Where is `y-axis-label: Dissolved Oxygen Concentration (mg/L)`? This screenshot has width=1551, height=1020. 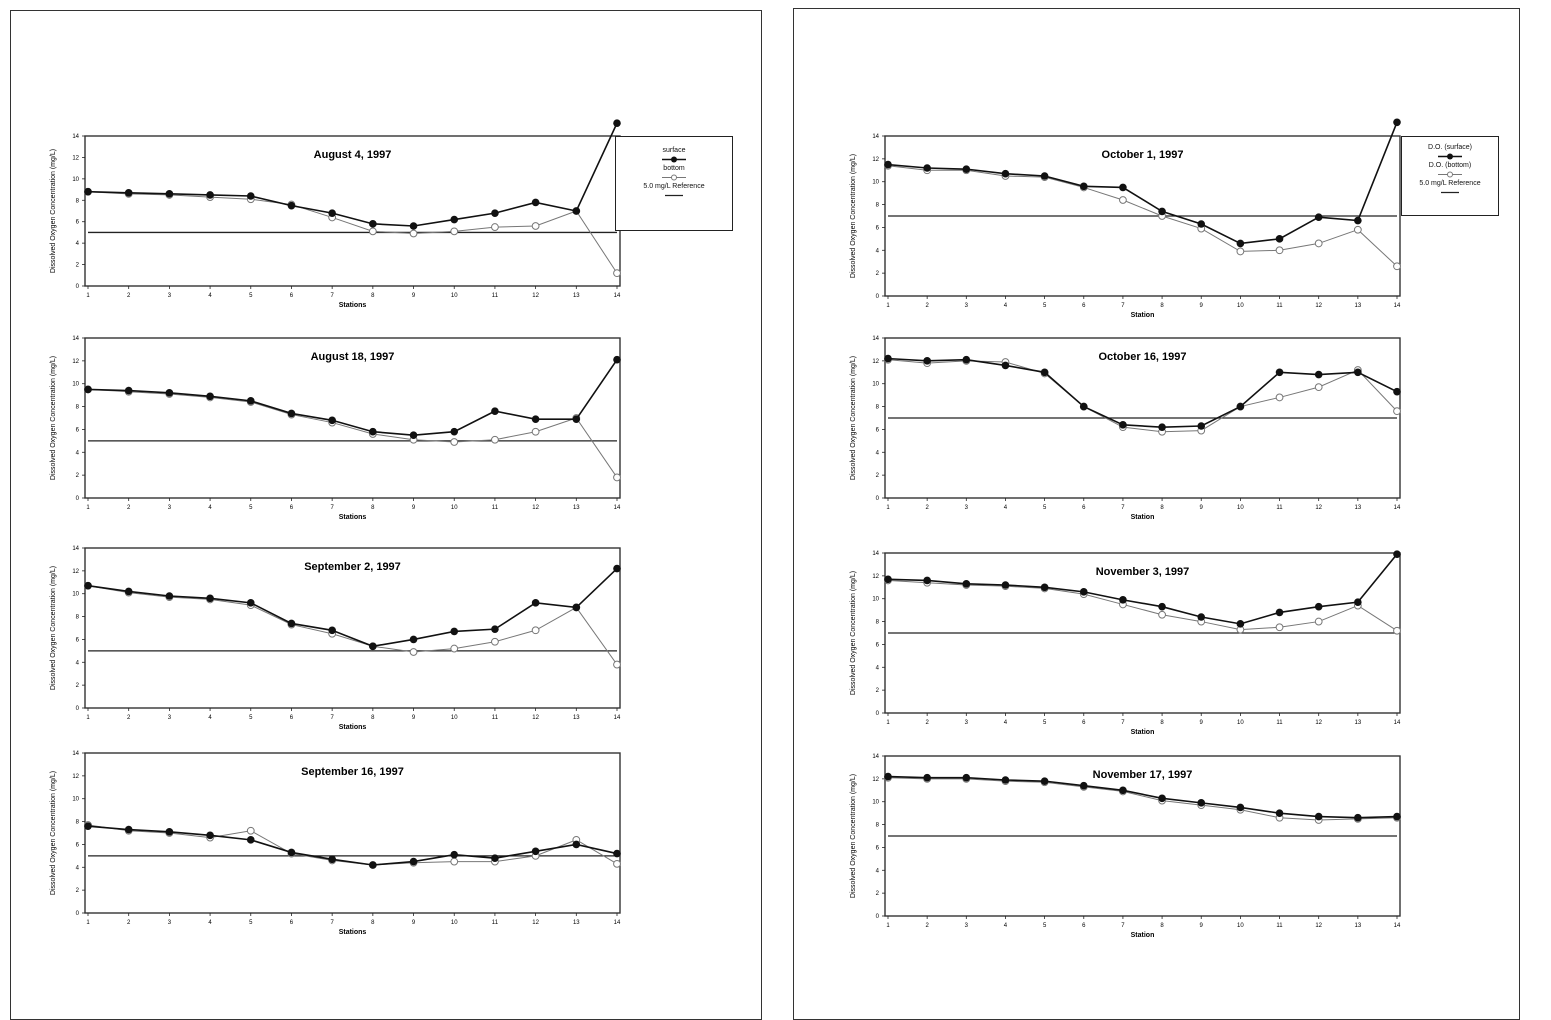
y-axis-label: Dissolved Oxygen Concentration (mg/L) is located at coordinates (853, 836).